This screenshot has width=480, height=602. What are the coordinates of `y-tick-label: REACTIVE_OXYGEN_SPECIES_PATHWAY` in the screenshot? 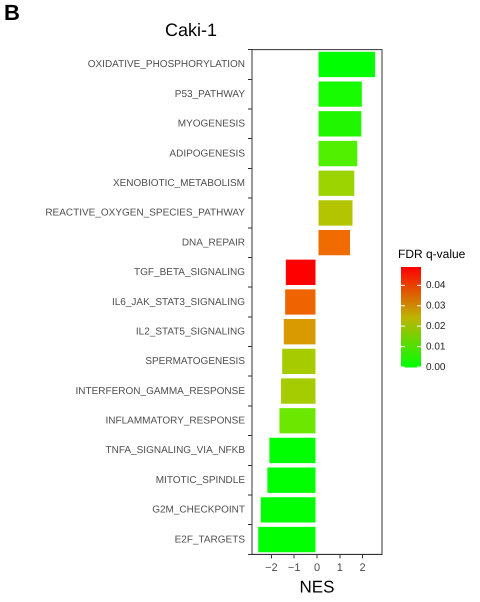 It's located at (145, 213).